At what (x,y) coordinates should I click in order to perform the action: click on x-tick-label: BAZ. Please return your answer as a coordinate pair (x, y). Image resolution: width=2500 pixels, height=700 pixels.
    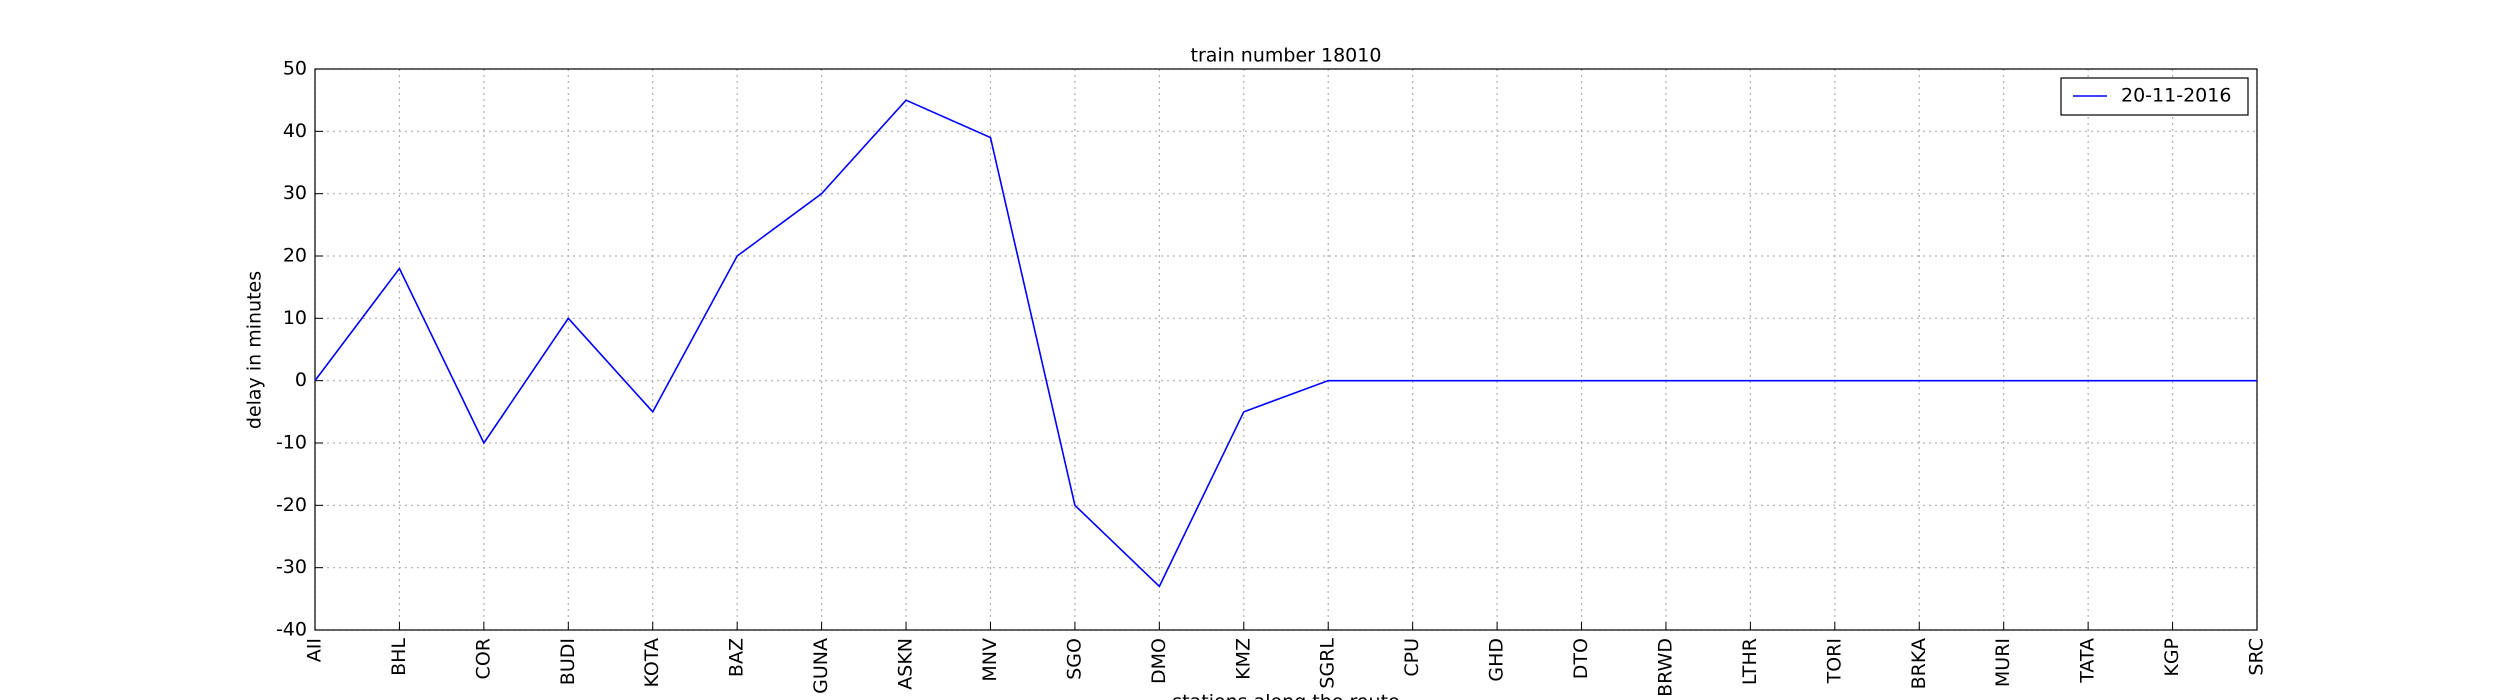
    Looking at the image, I should click on (737, 657).